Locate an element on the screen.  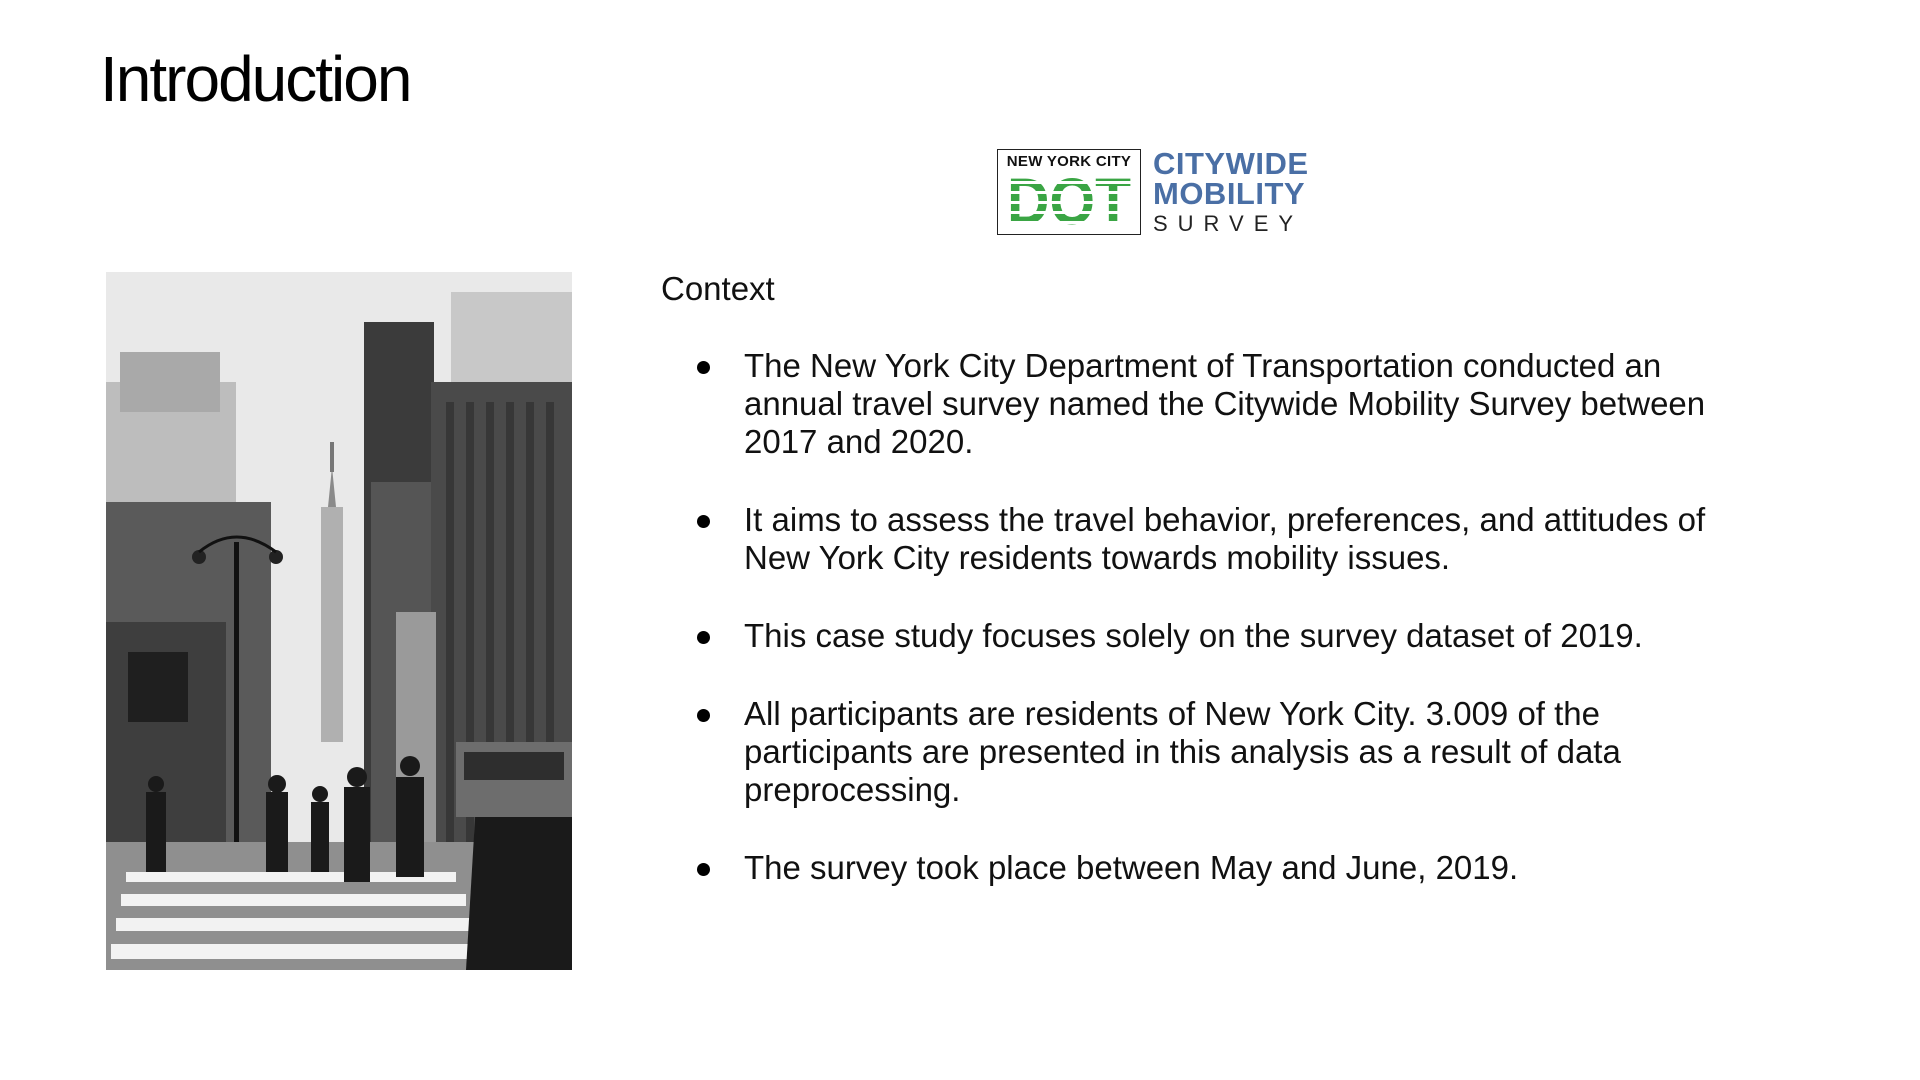
context-heading: Context is located at coordinates (718, 288).